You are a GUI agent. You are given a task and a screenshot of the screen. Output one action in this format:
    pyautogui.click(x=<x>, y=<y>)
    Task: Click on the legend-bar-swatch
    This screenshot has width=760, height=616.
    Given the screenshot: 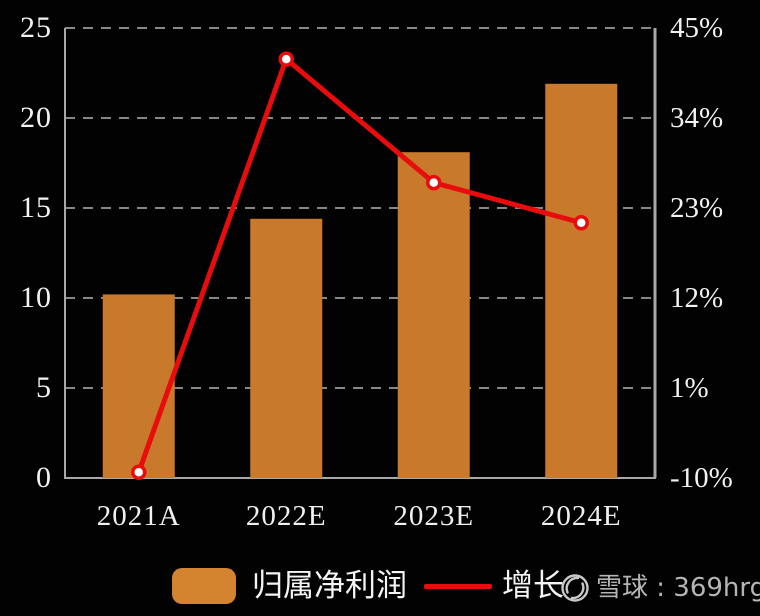 What is the action you would take?
    pyautogui.click(x=204, y=586)
    